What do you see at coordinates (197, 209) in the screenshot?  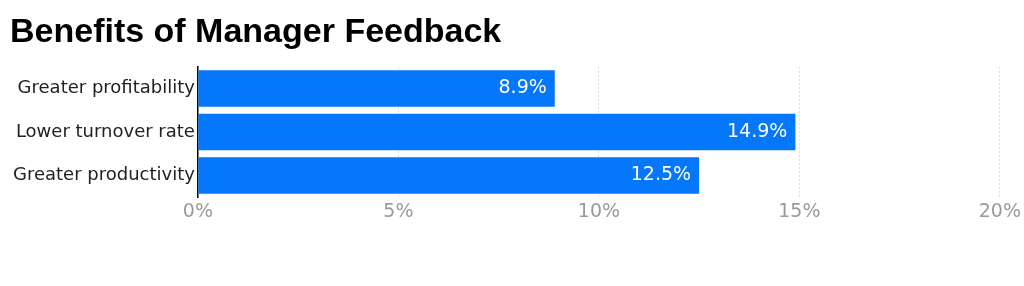 I see `x-tick-label: 0%` at bounding box center [197, 209].